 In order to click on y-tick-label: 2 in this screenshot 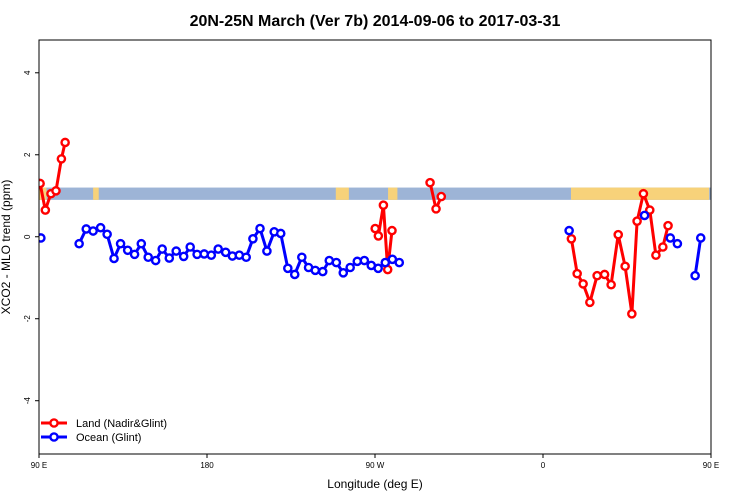, I will do `click(27, 154)`.